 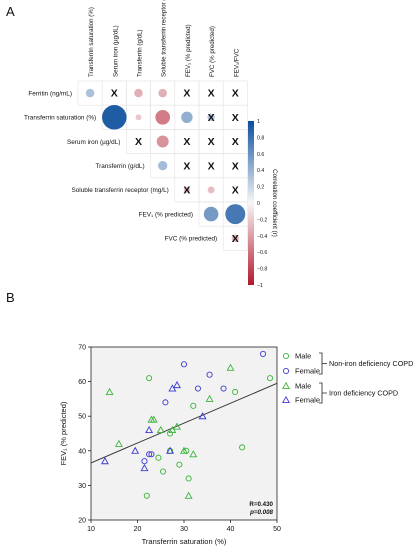 I want to click on y-tick-label: 20, so click(x=82, y=521).